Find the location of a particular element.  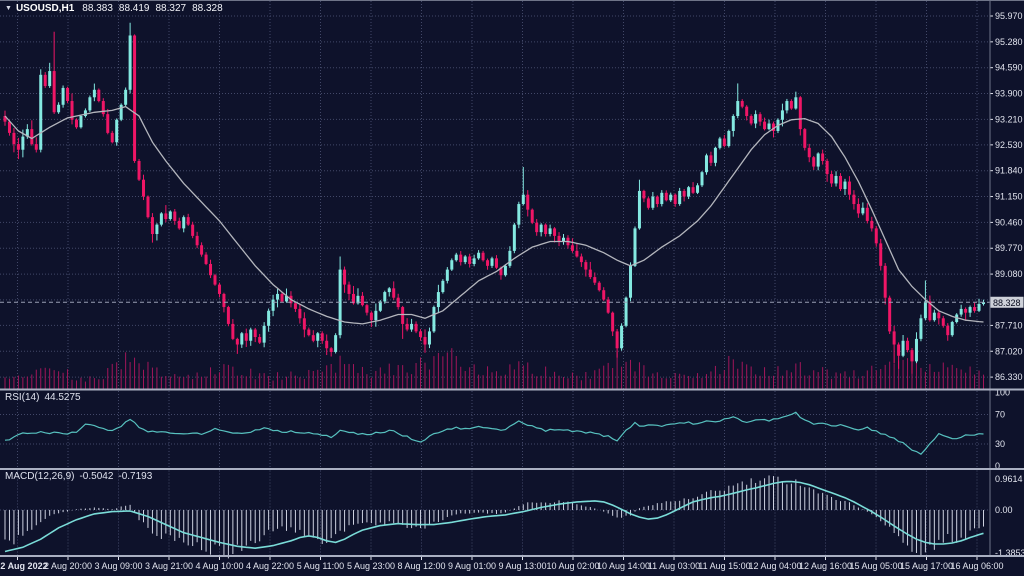

rsi-scale-label: 30 is located at coordinates (1000, 444).